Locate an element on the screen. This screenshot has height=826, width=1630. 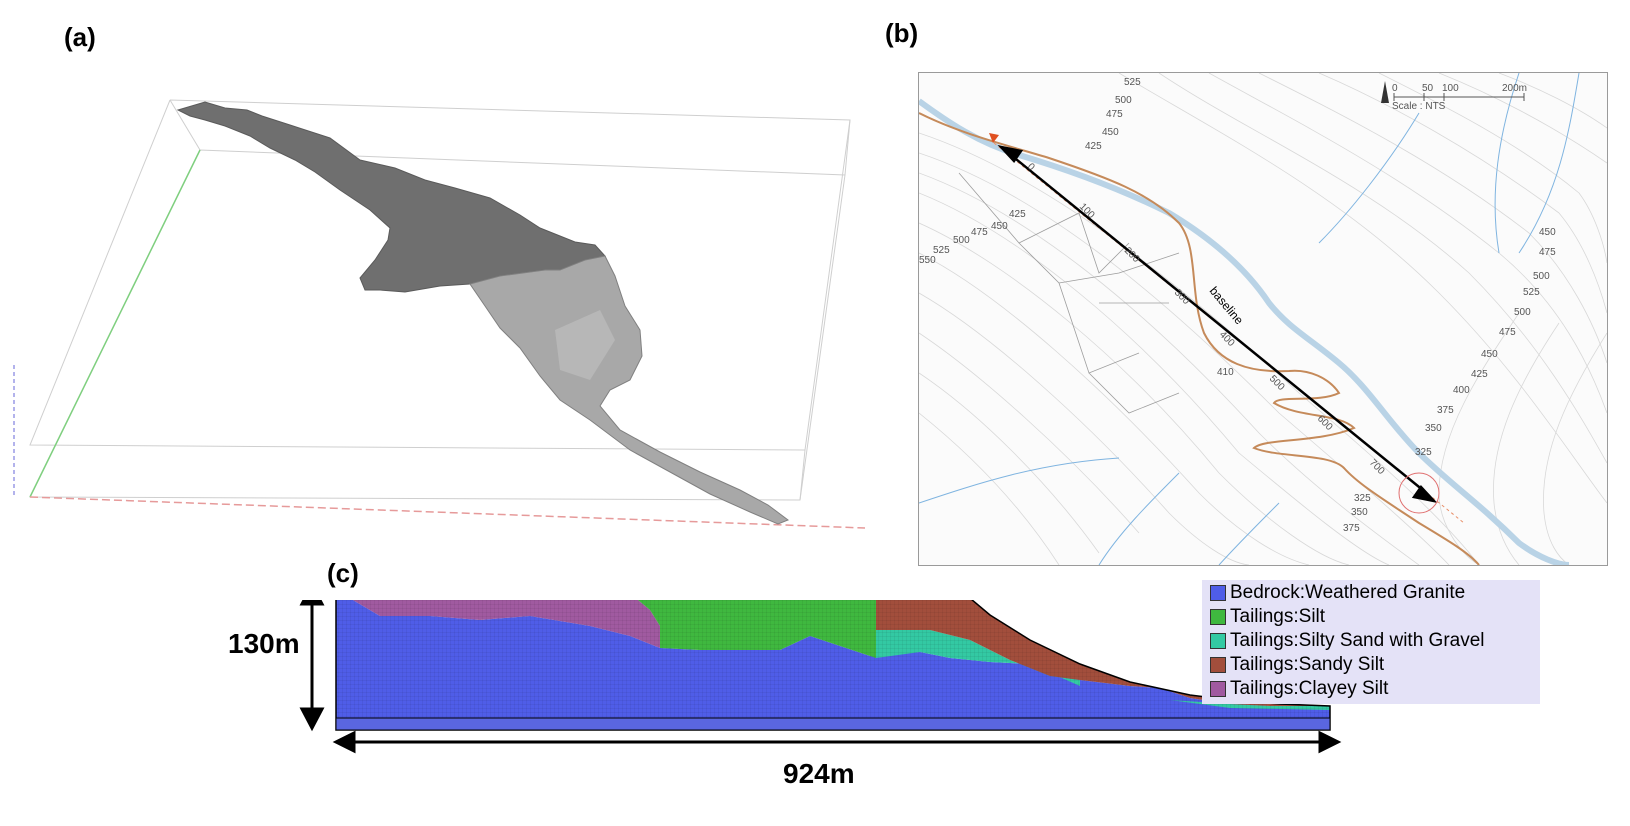
scale-nts: Scale : NTS is located at coordinates (1419, 106).